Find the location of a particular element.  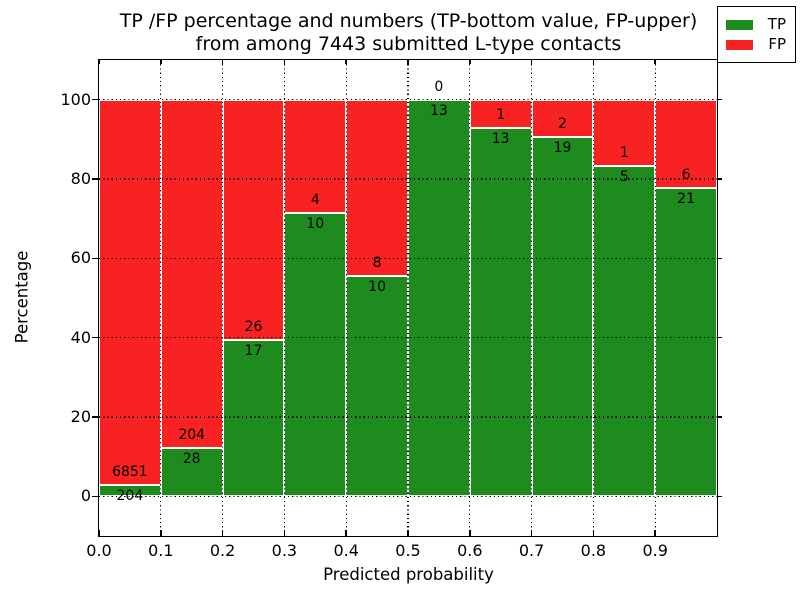

y-tick-label: 60 is located at coordinates (80, 258).